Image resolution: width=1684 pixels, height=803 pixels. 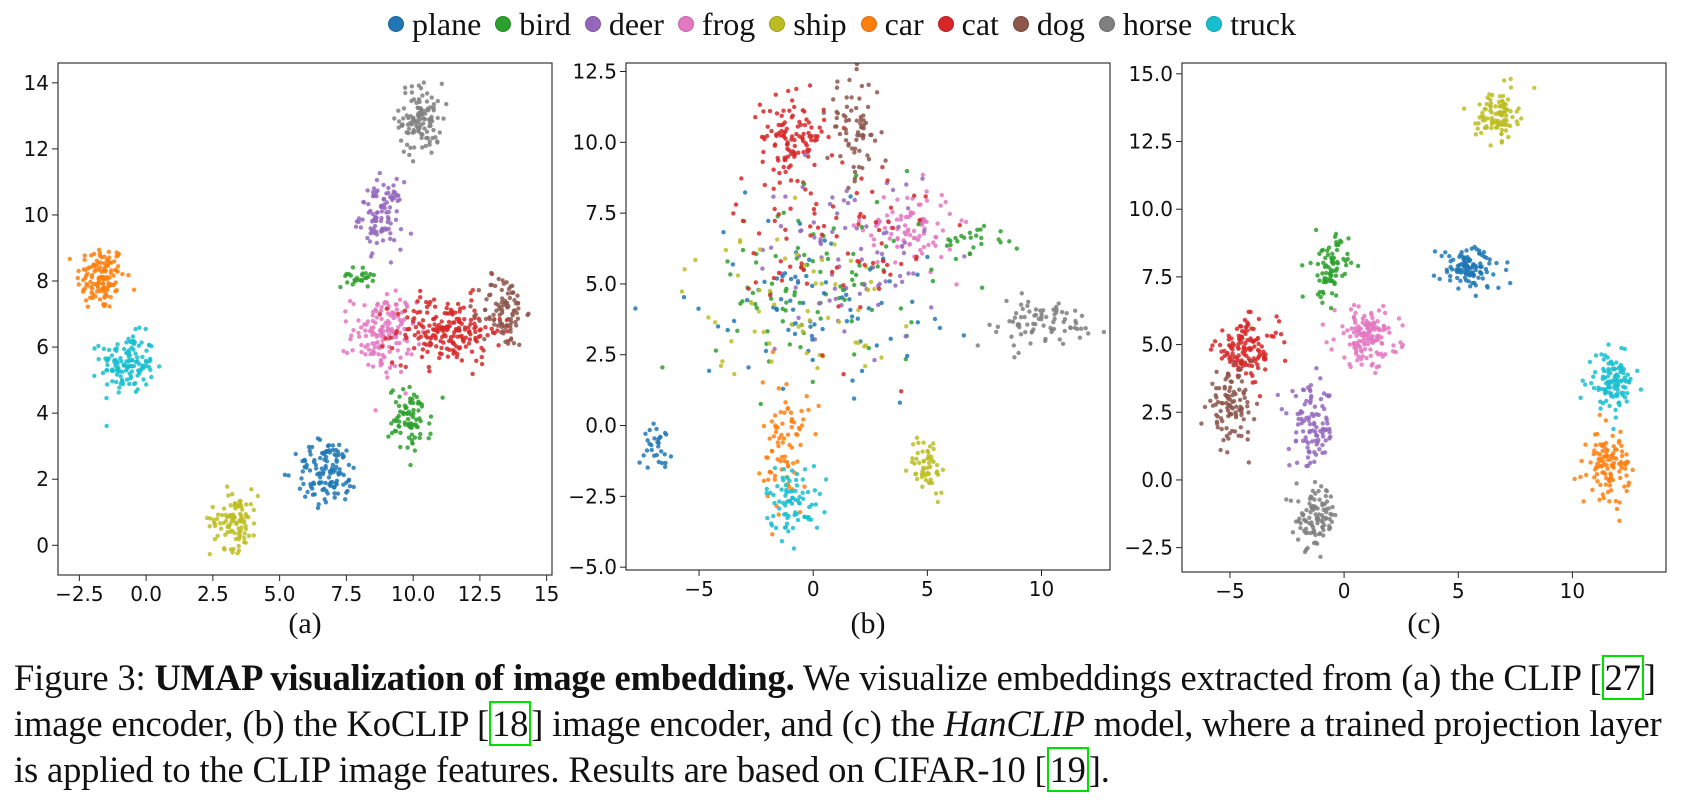 I want to click on y-tick-label: −5.0, so click(x=592, y=567).